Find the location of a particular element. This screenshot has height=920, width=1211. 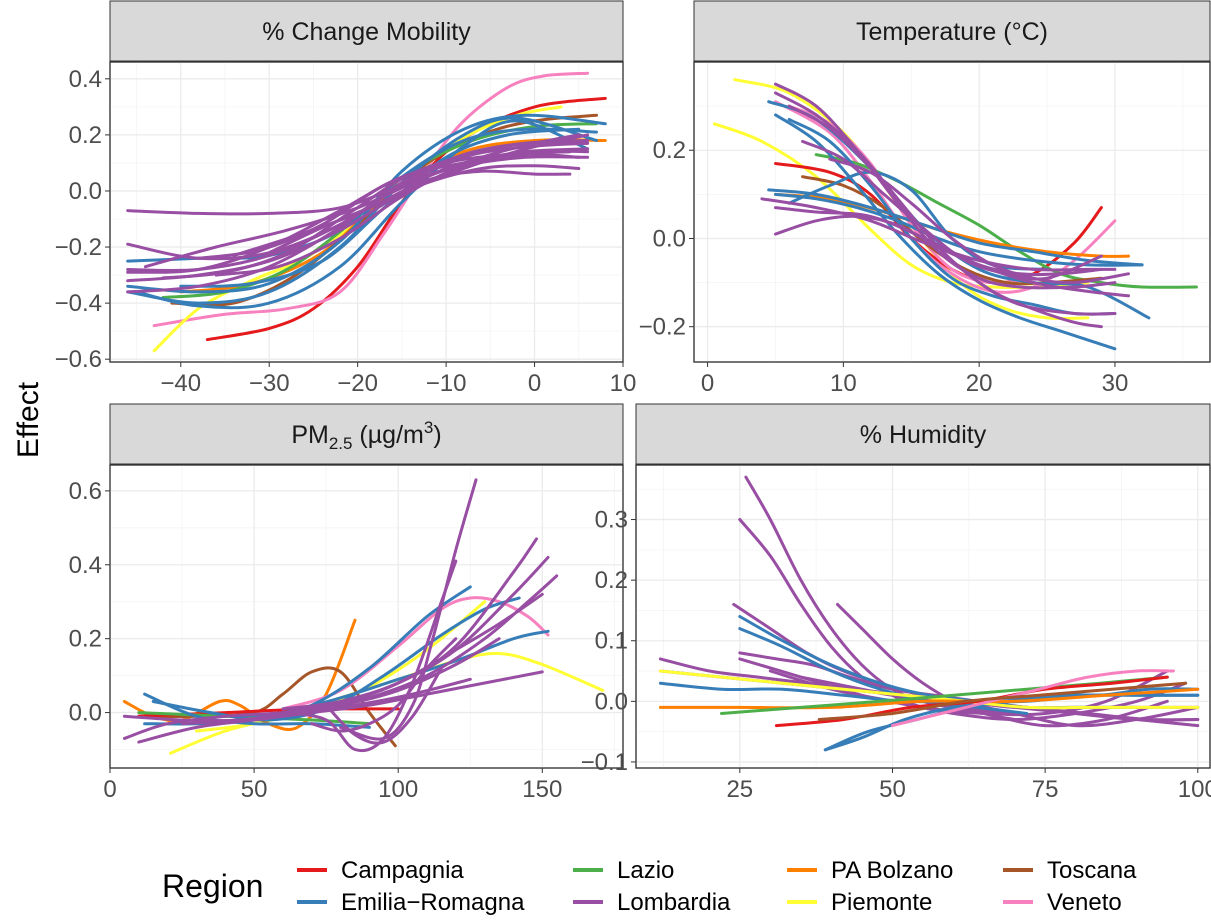

legend-entry: Campagnia is located at coordinates (380, 870).